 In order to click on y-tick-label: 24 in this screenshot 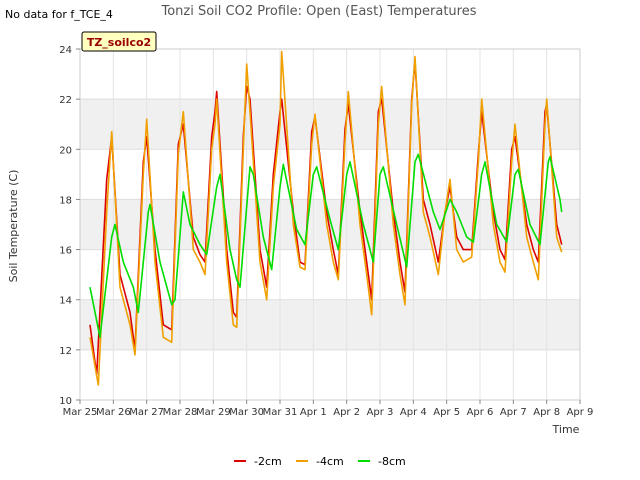, I will do `click(65, 50)`.